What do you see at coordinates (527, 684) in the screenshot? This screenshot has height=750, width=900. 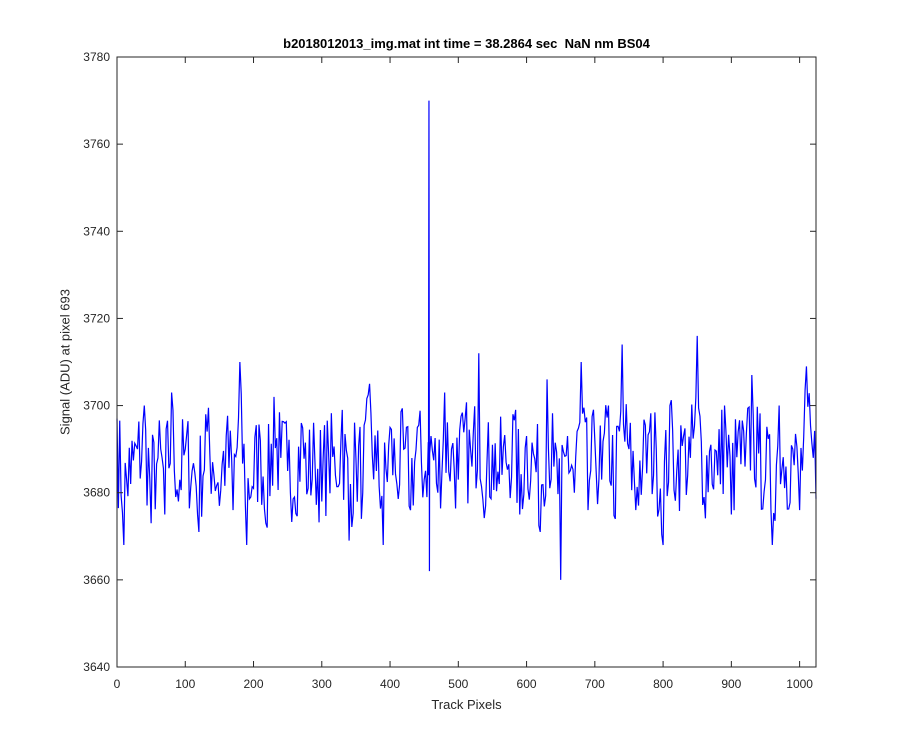 I see `x-tick-label: 600` at bounding box center [527, 684].